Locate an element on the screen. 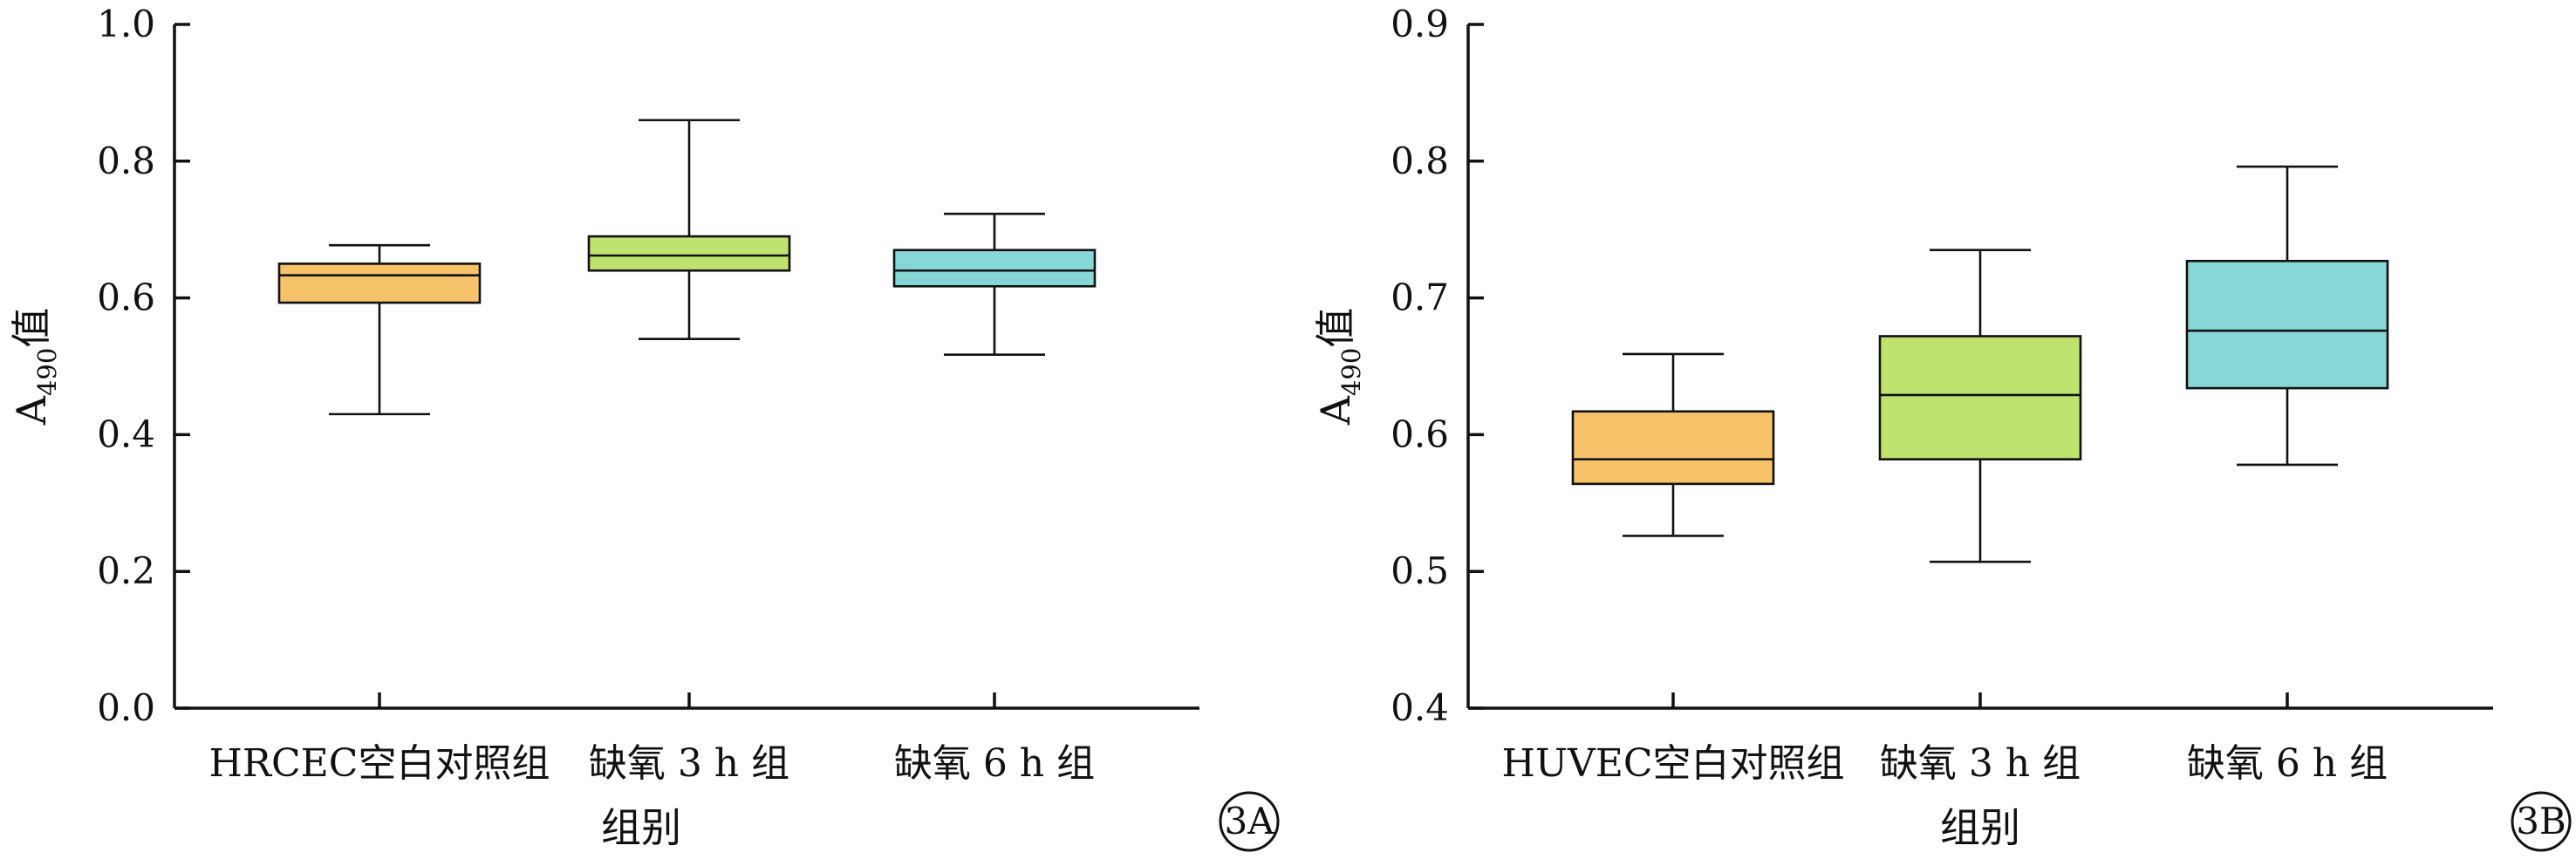  y-tick-label: 0.0 is located at coordinates (126, 707).